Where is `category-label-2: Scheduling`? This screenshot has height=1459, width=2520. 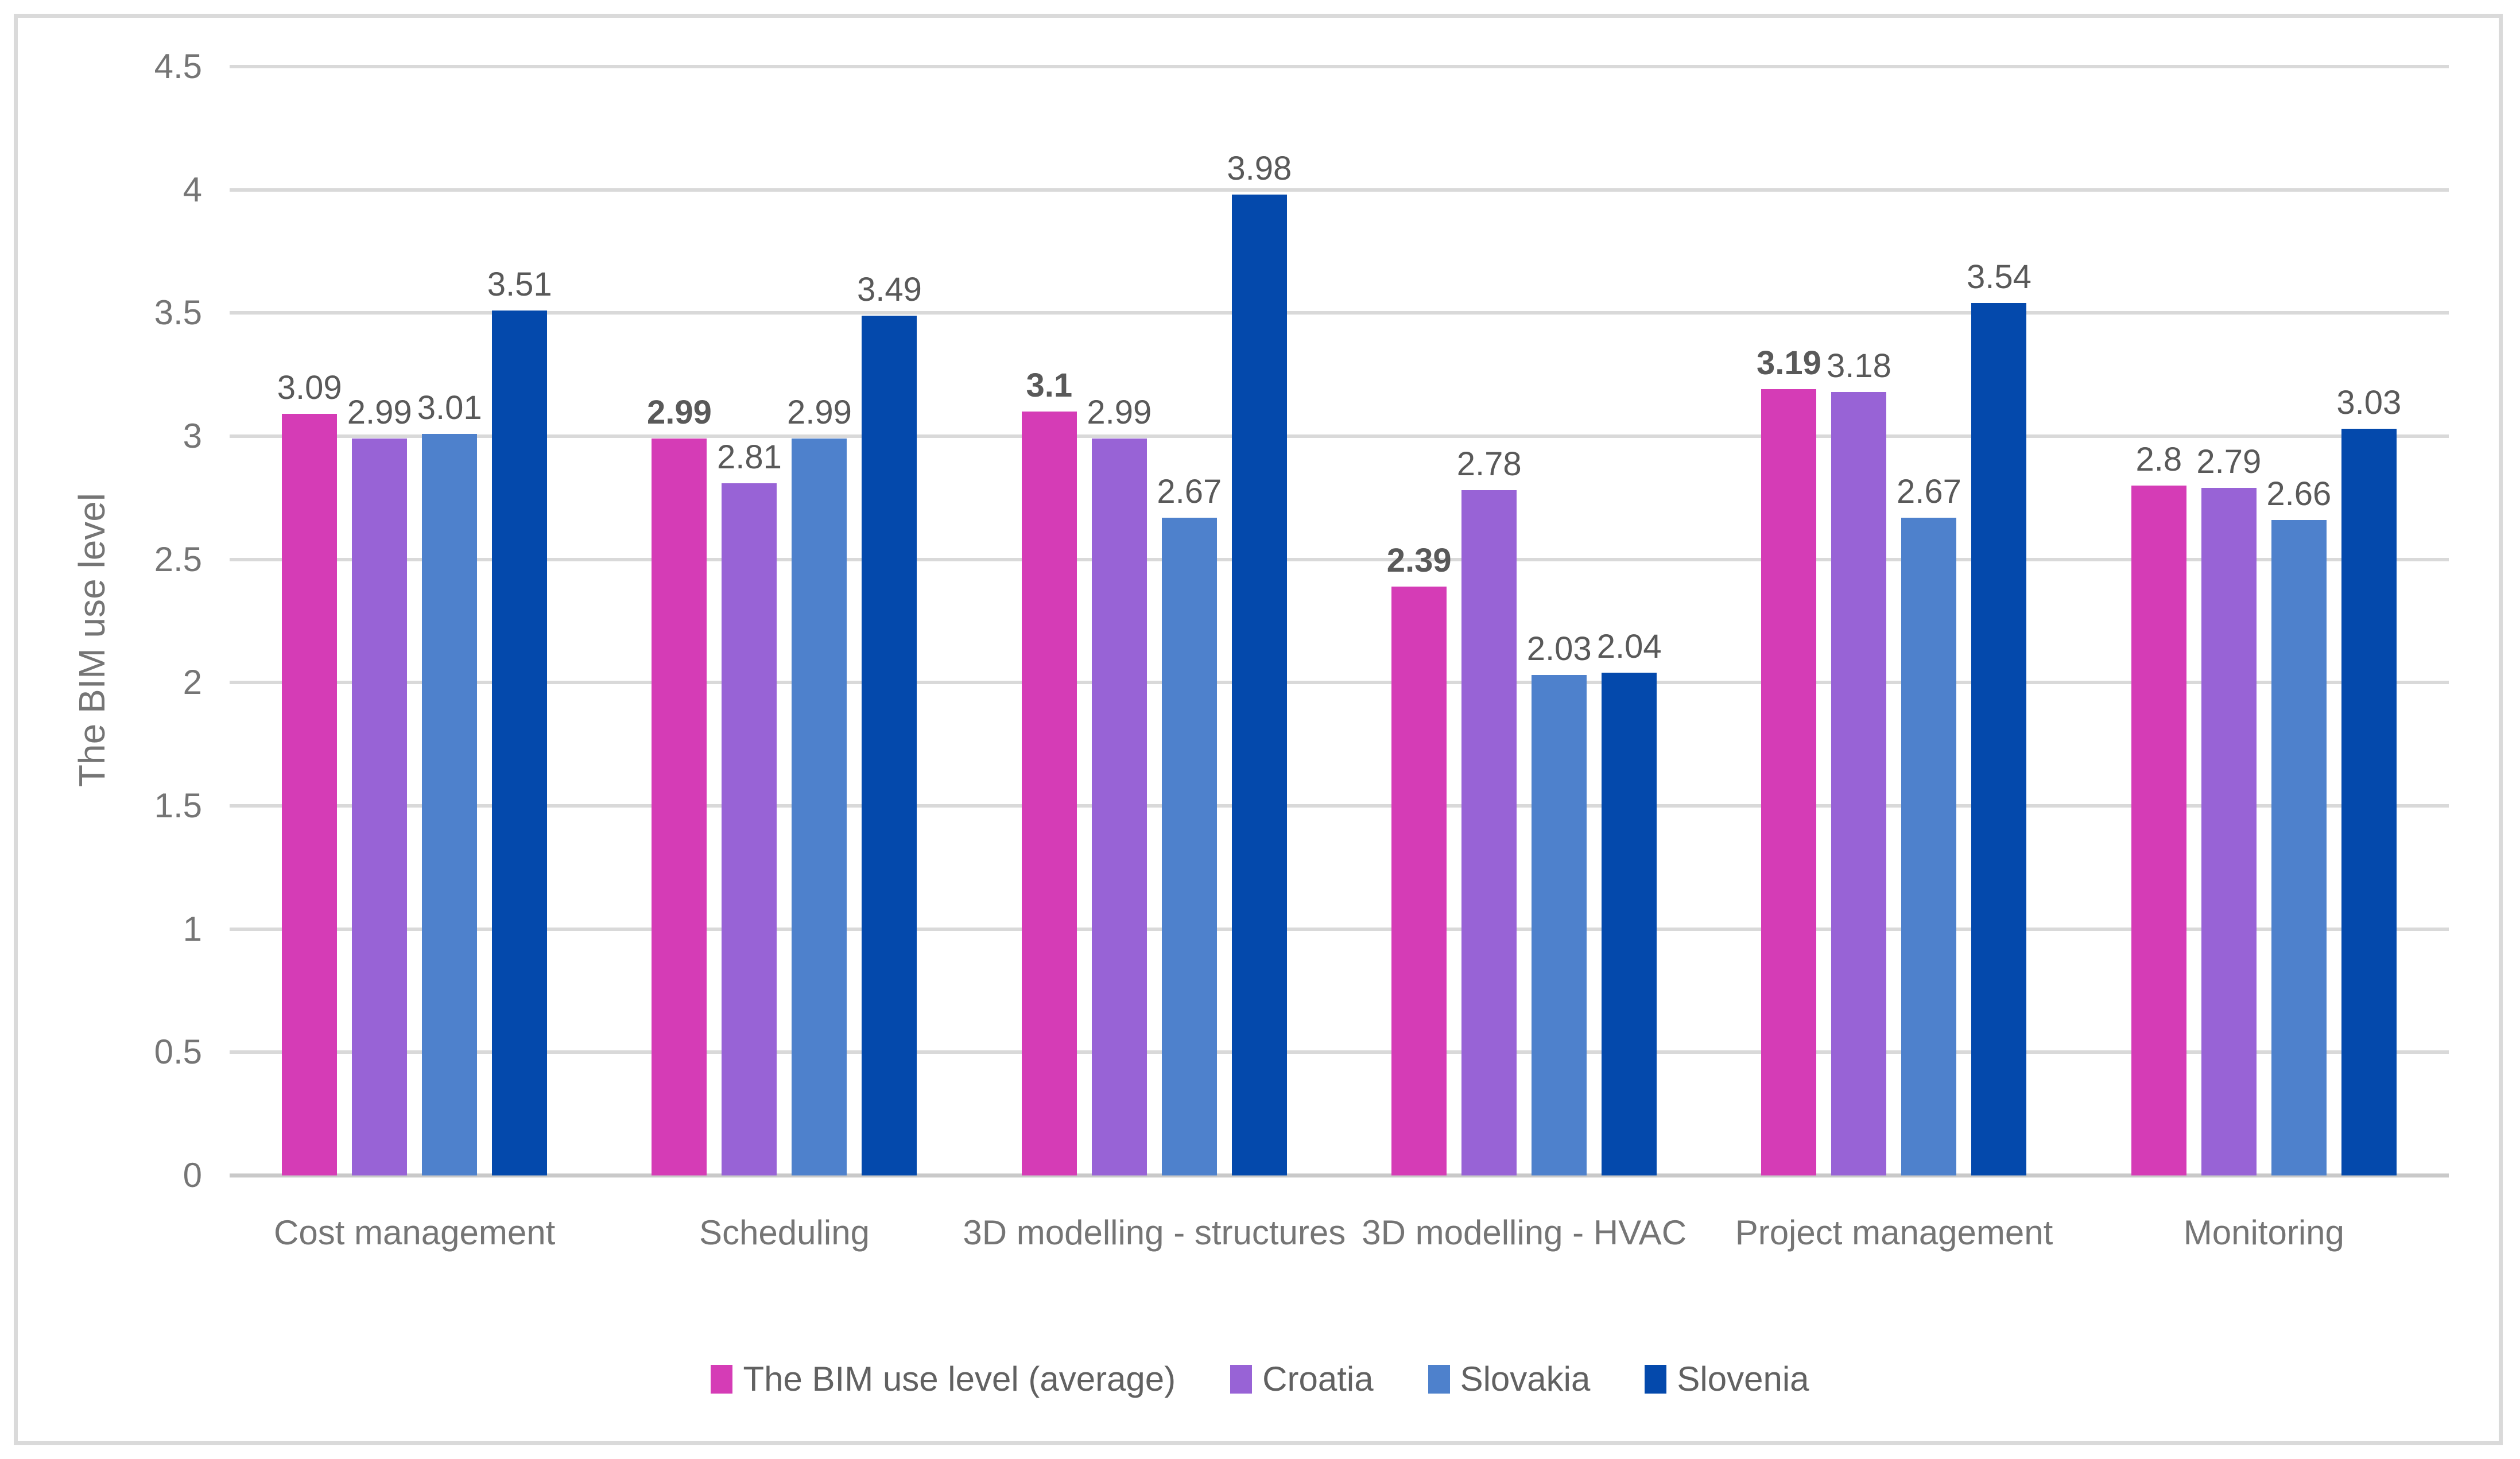
category-label-2: Scheduling is located at coordinates (784, 1233).